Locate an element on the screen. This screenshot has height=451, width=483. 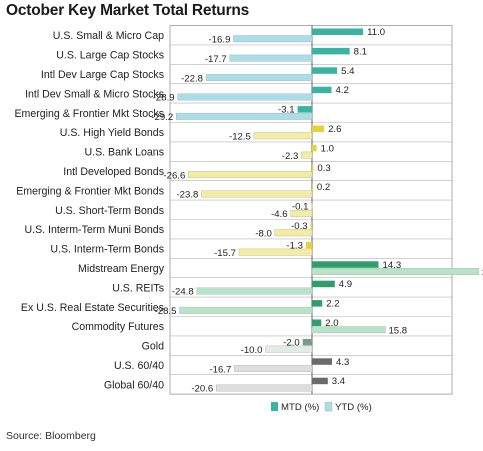
category-label: U.S. REITs is located at coordinates (138, 288).